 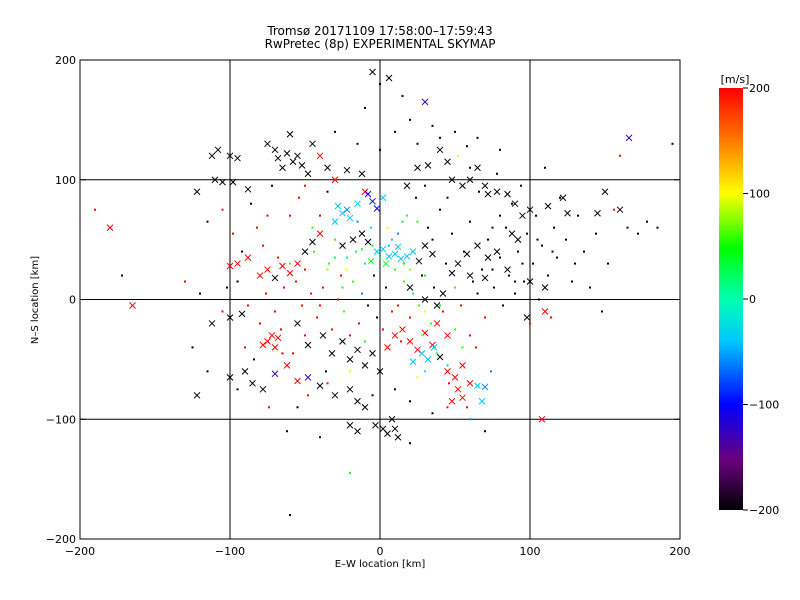 I want to click on colorbar, so click(x=731, y=299).